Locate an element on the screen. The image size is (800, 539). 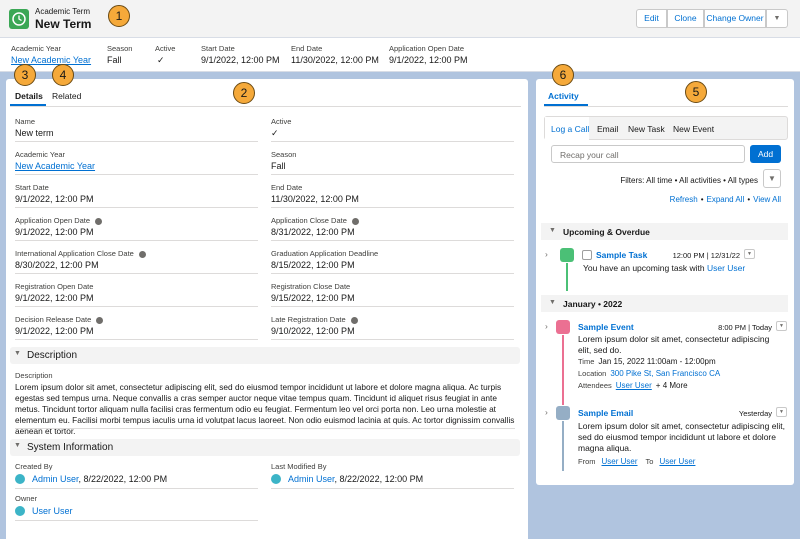
field-label: End Date is located at coordinates (286, 187).